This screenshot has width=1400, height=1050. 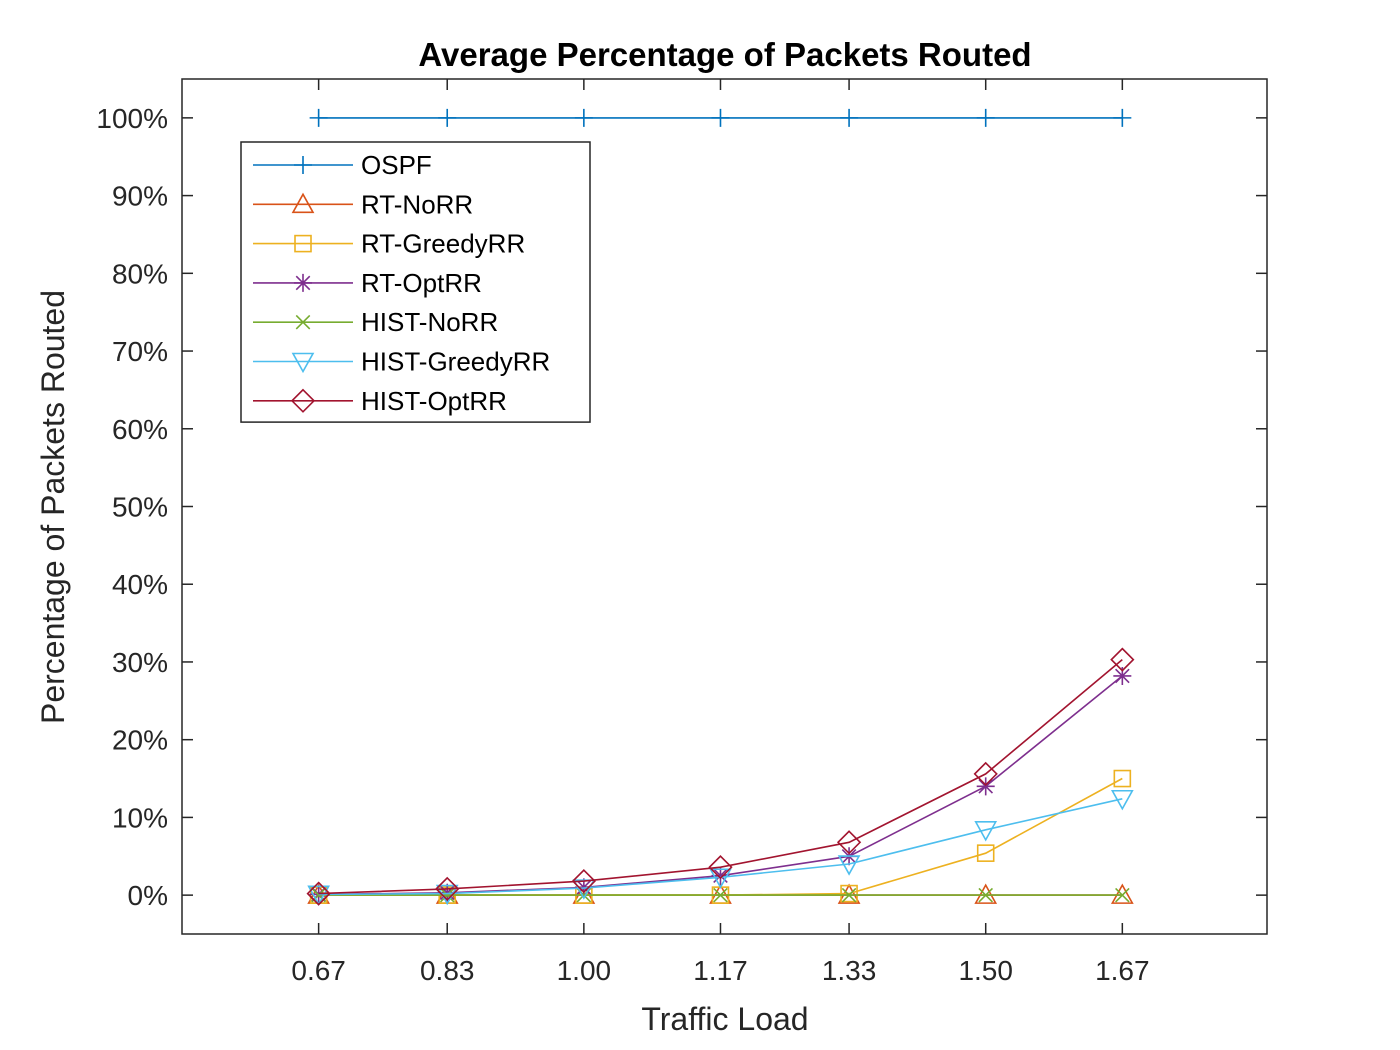 I want to click on x-axis-label: Traffic Load, so click(x=724, y=1019).